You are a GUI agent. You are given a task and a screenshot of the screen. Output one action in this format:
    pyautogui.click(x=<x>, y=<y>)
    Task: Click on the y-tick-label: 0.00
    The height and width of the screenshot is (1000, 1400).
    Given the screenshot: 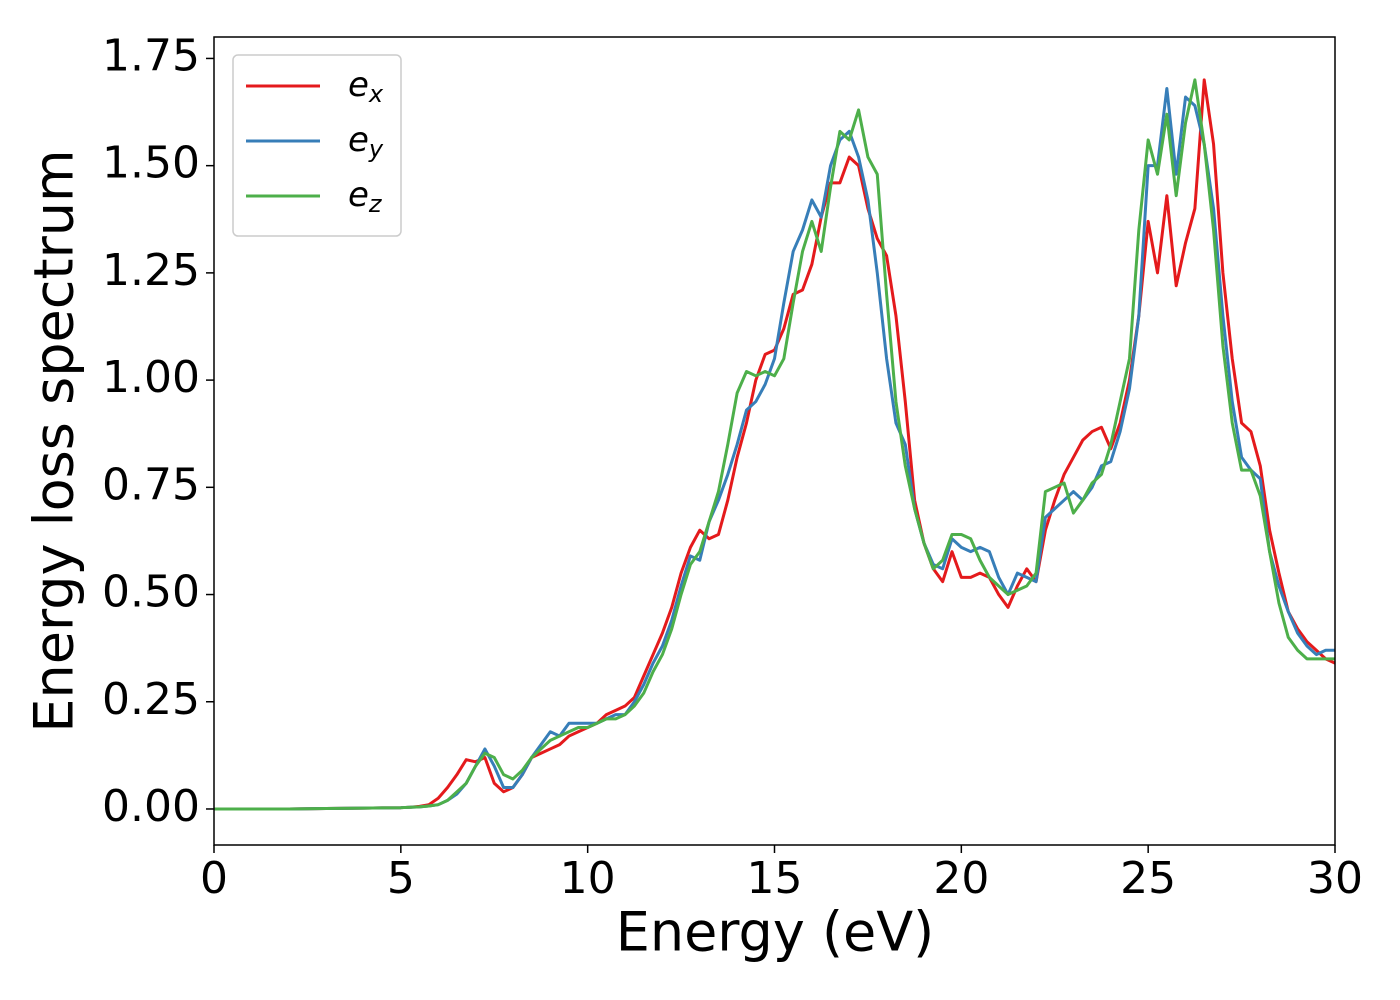 What is the action you would take?
    pyautogui.click(x=151, y=806)
    